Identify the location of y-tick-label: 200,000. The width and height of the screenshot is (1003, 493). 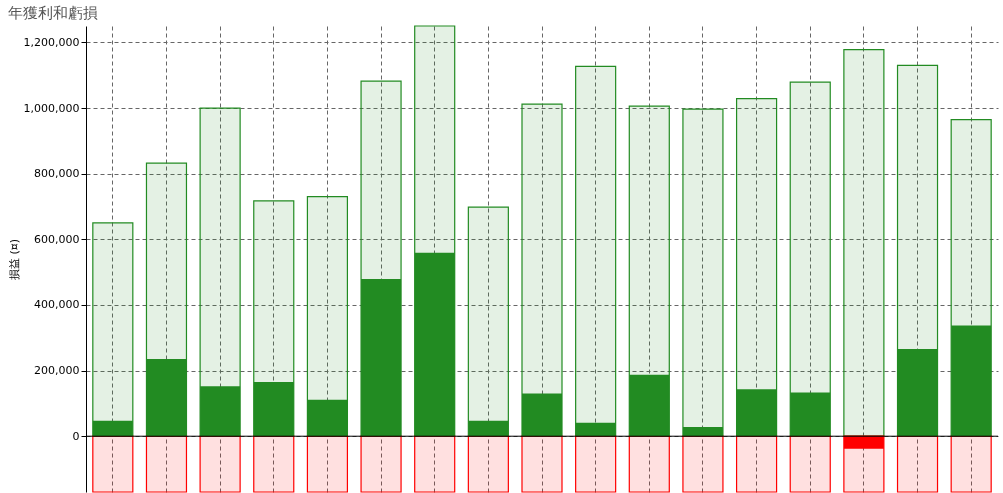
(57, 371).